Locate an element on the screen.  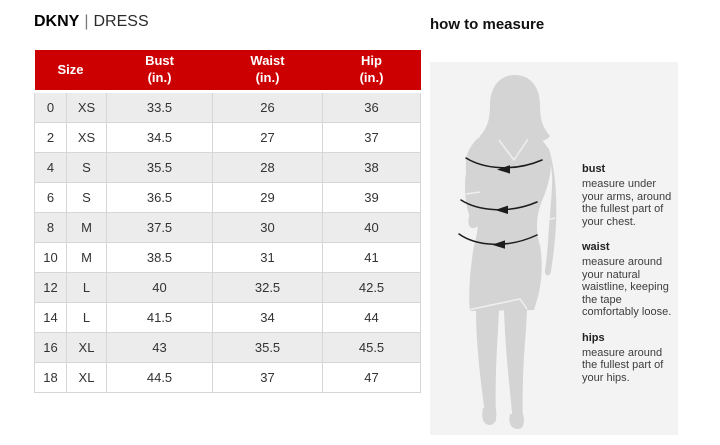
brand-name: DKNY is located at coordinates (57, 21).